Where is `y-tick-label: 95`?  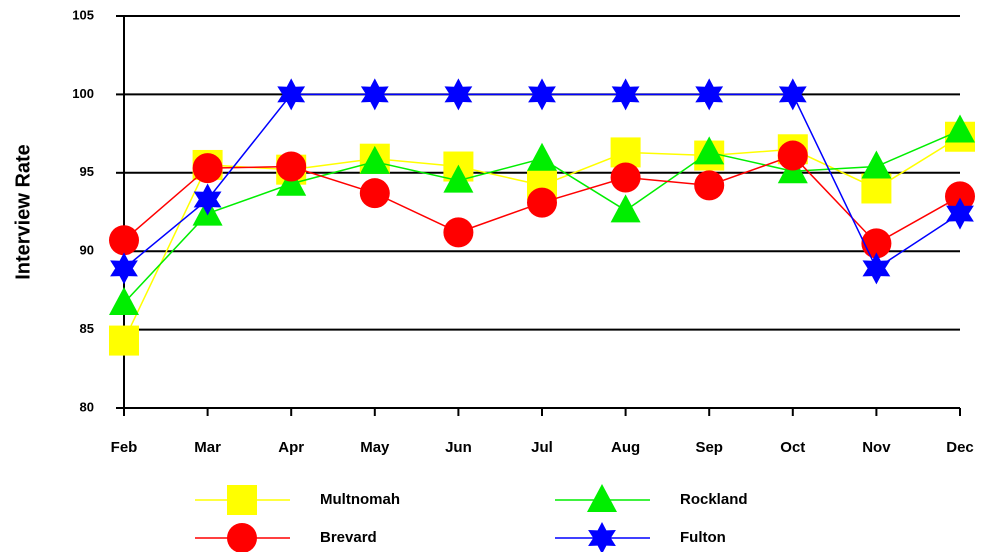 y-tick-label: 95 is located at coordinates (87, 171).